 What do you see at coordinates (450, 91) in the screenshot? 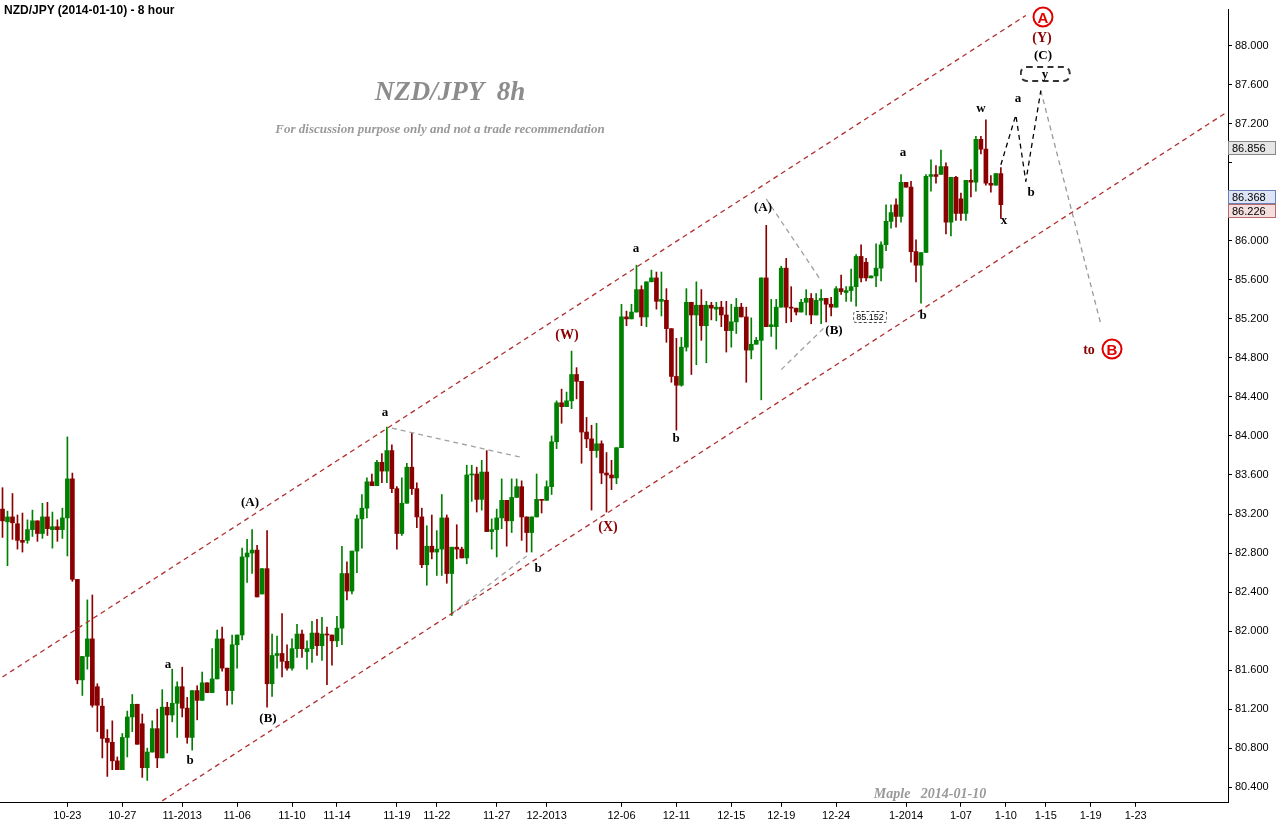
I see `text: NZD/JPY 8h` at bounding box center [450, 91].